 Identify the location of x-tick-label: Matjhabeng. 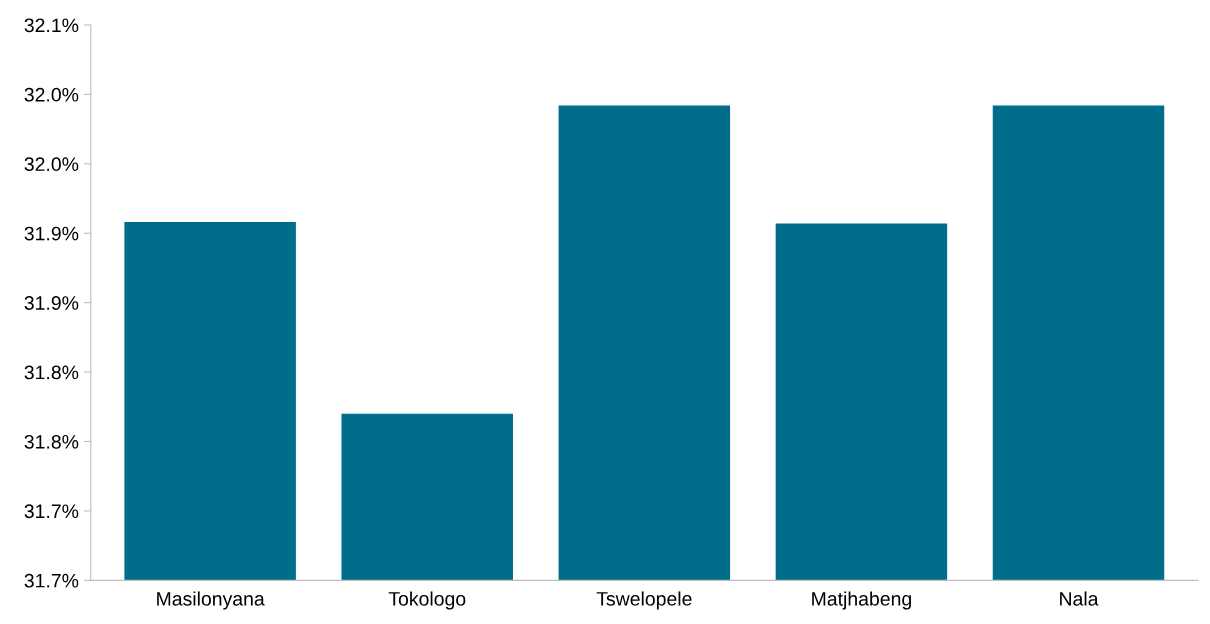
(861, 600).